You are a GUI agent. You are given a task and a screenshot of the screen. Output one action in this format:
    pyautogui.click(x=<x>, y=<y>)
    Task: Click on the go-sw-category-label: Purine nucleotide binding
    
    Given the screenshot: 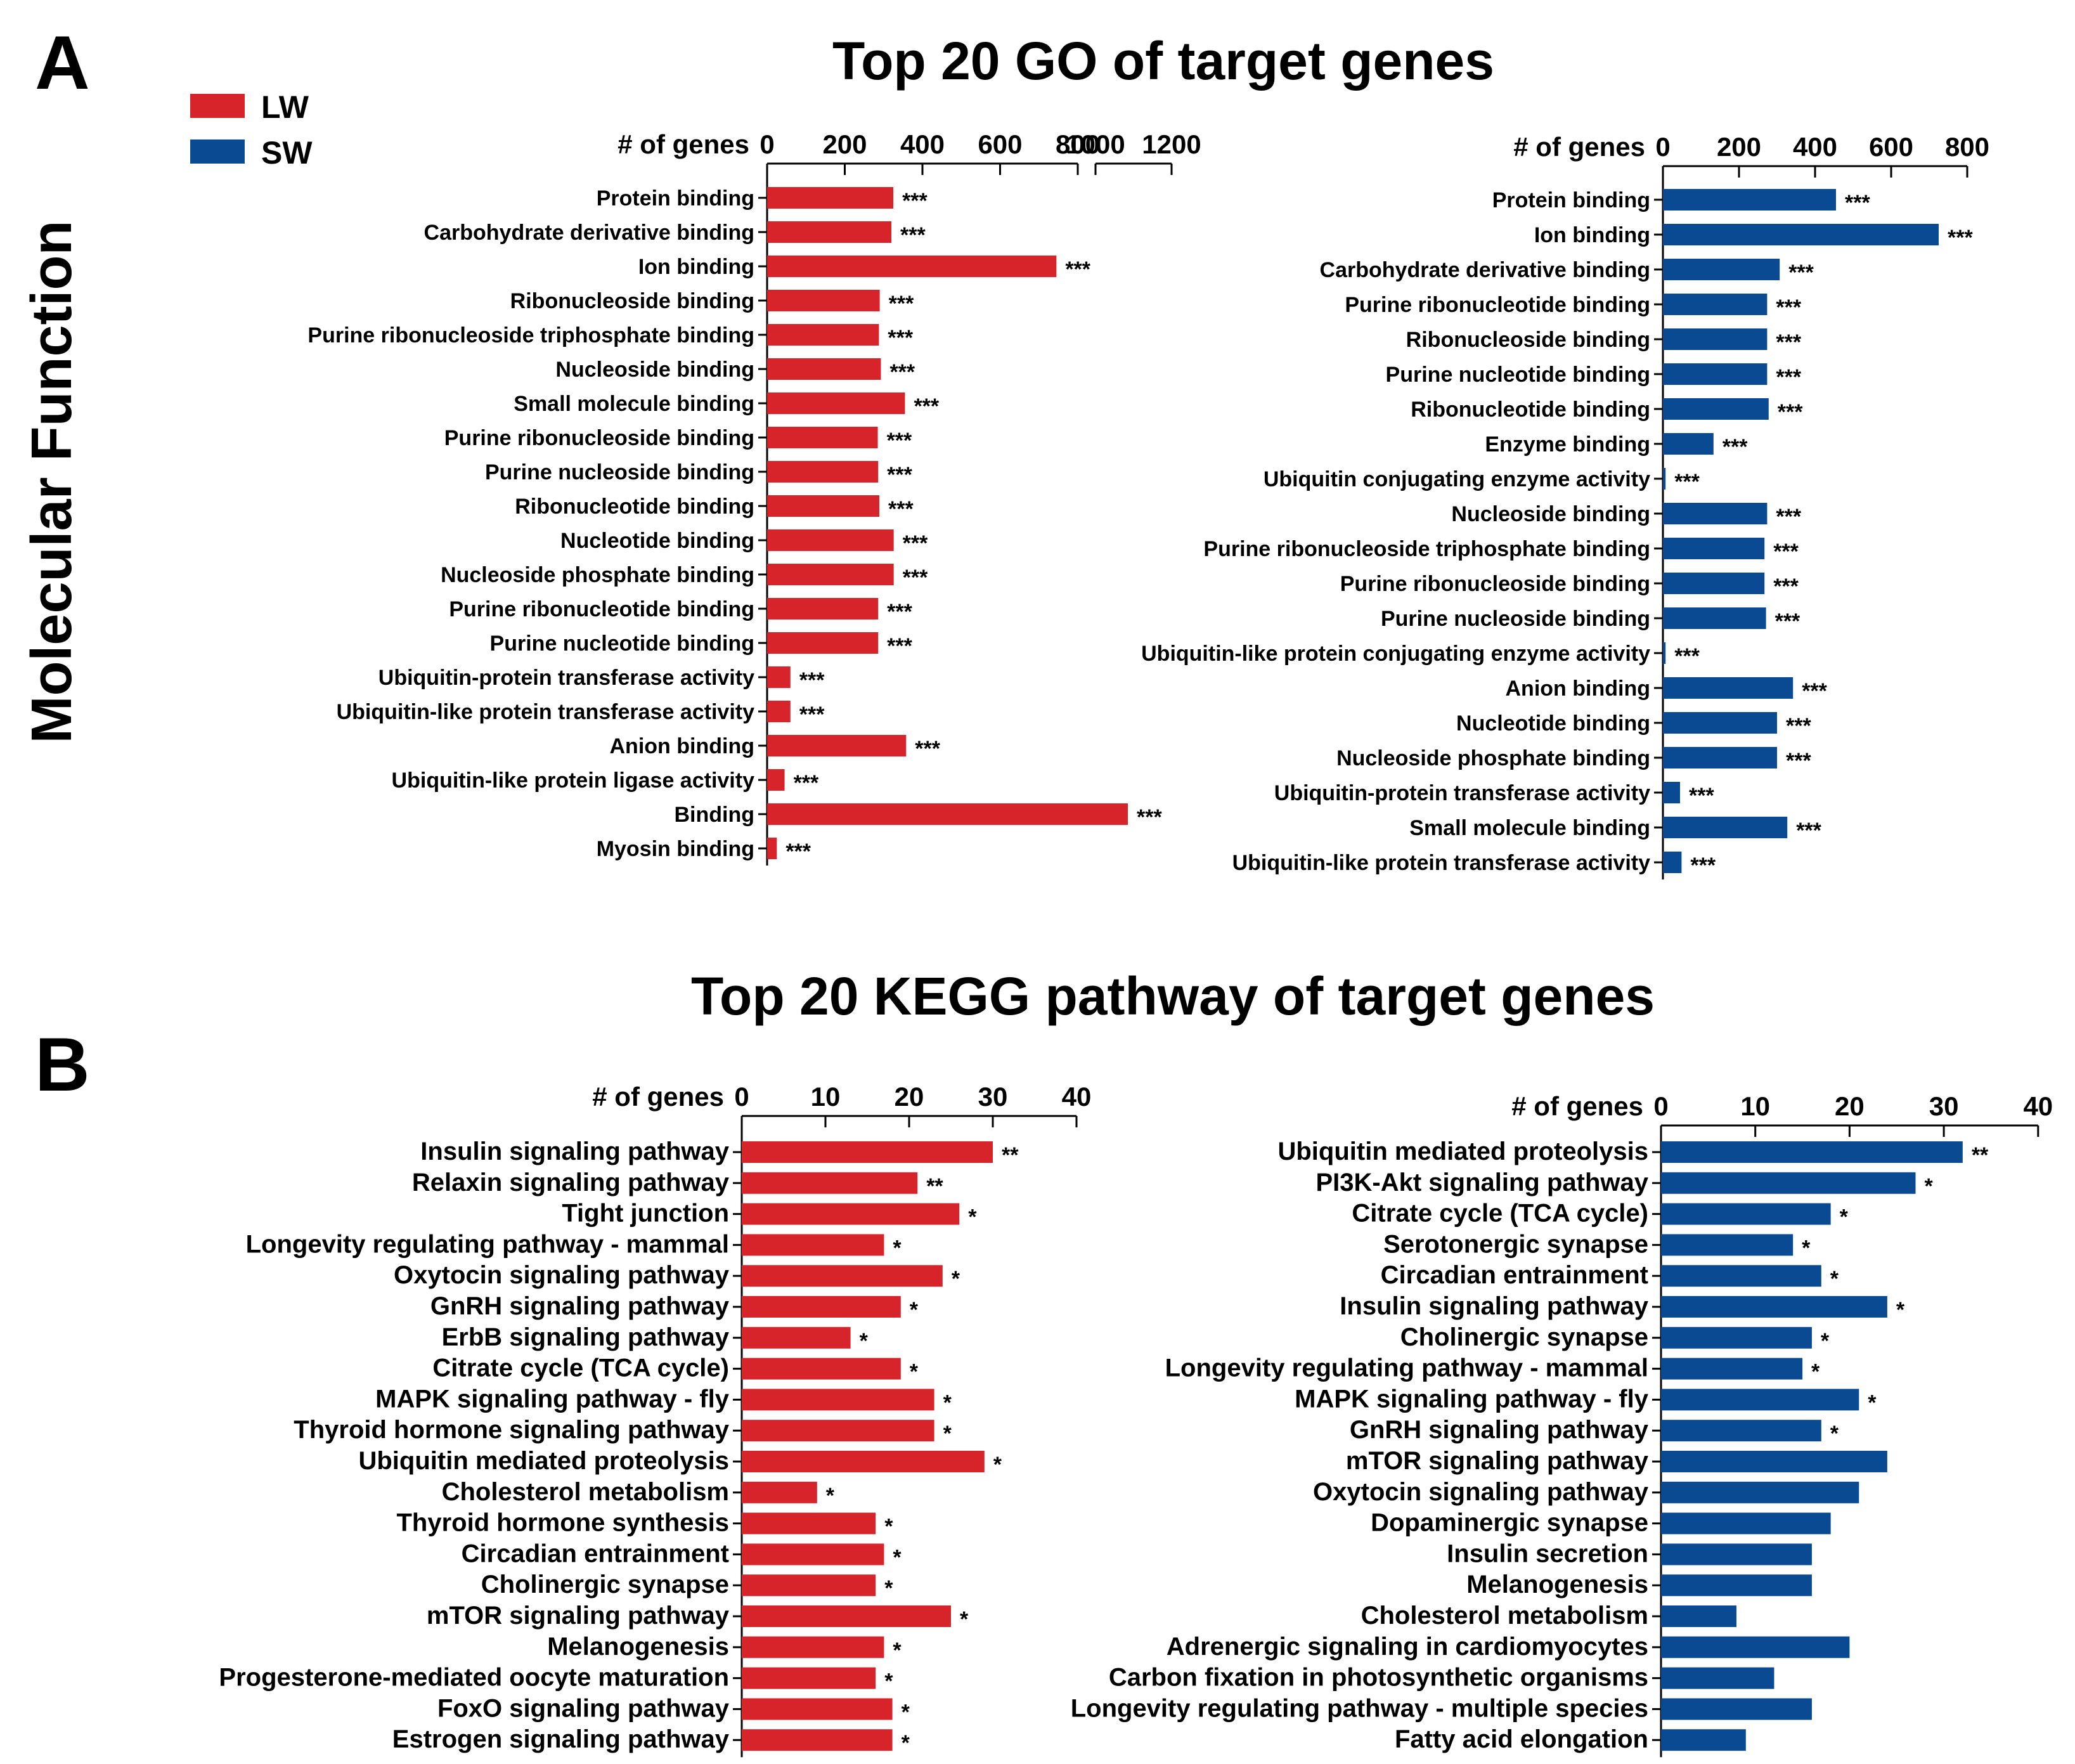 What is the action you would take?
    pyautogui.click(x=1518, y=375)
    